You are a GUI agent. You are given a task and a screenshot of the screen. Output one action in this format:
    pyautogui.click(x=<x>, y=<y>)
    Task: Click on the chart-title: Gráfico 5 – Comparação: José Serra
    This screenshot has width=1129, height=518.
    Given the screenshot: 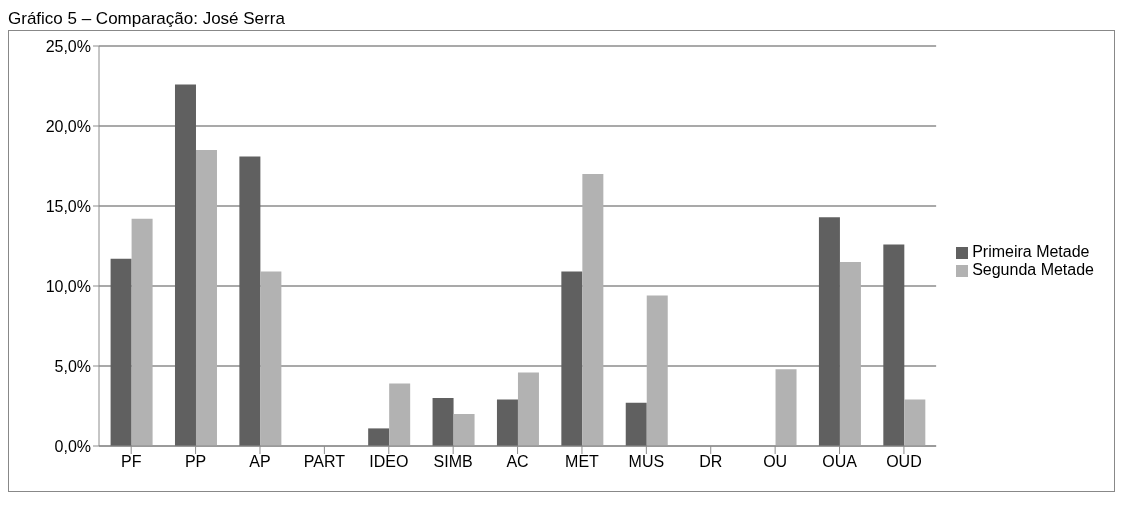 What is the action you would take?
    pyautogui.click(x=147, y=19)
    